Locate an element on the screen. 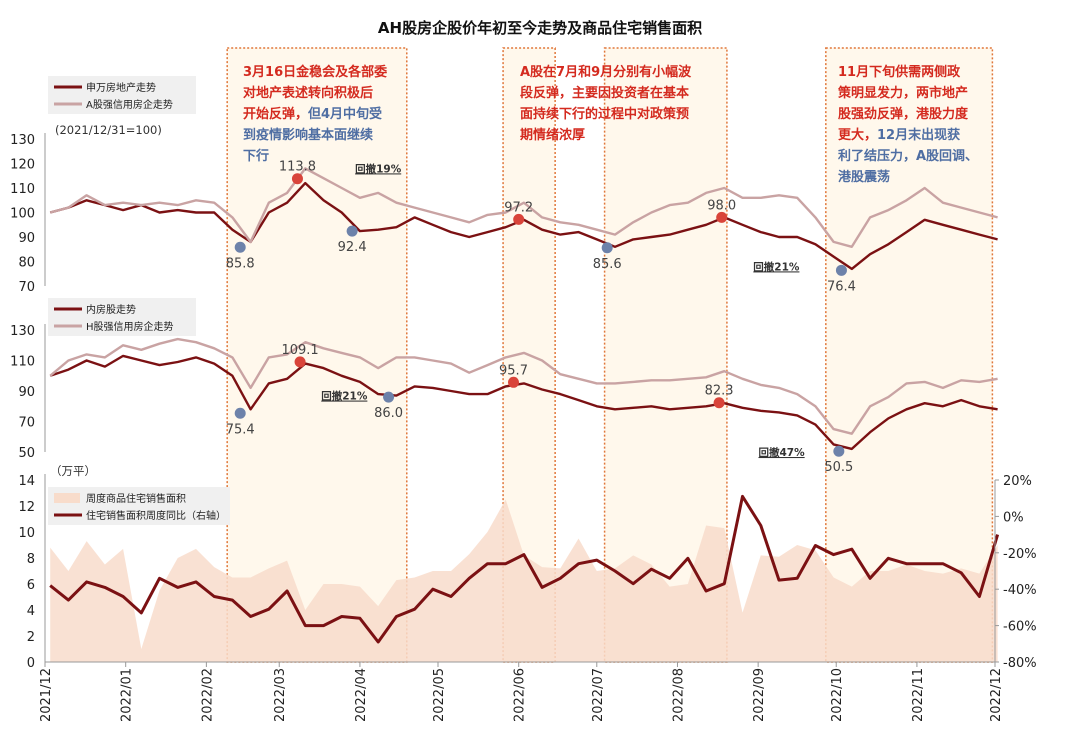 The image size is (1080, 737). marker-label: 75.4 is located at coordinates (240, 429).